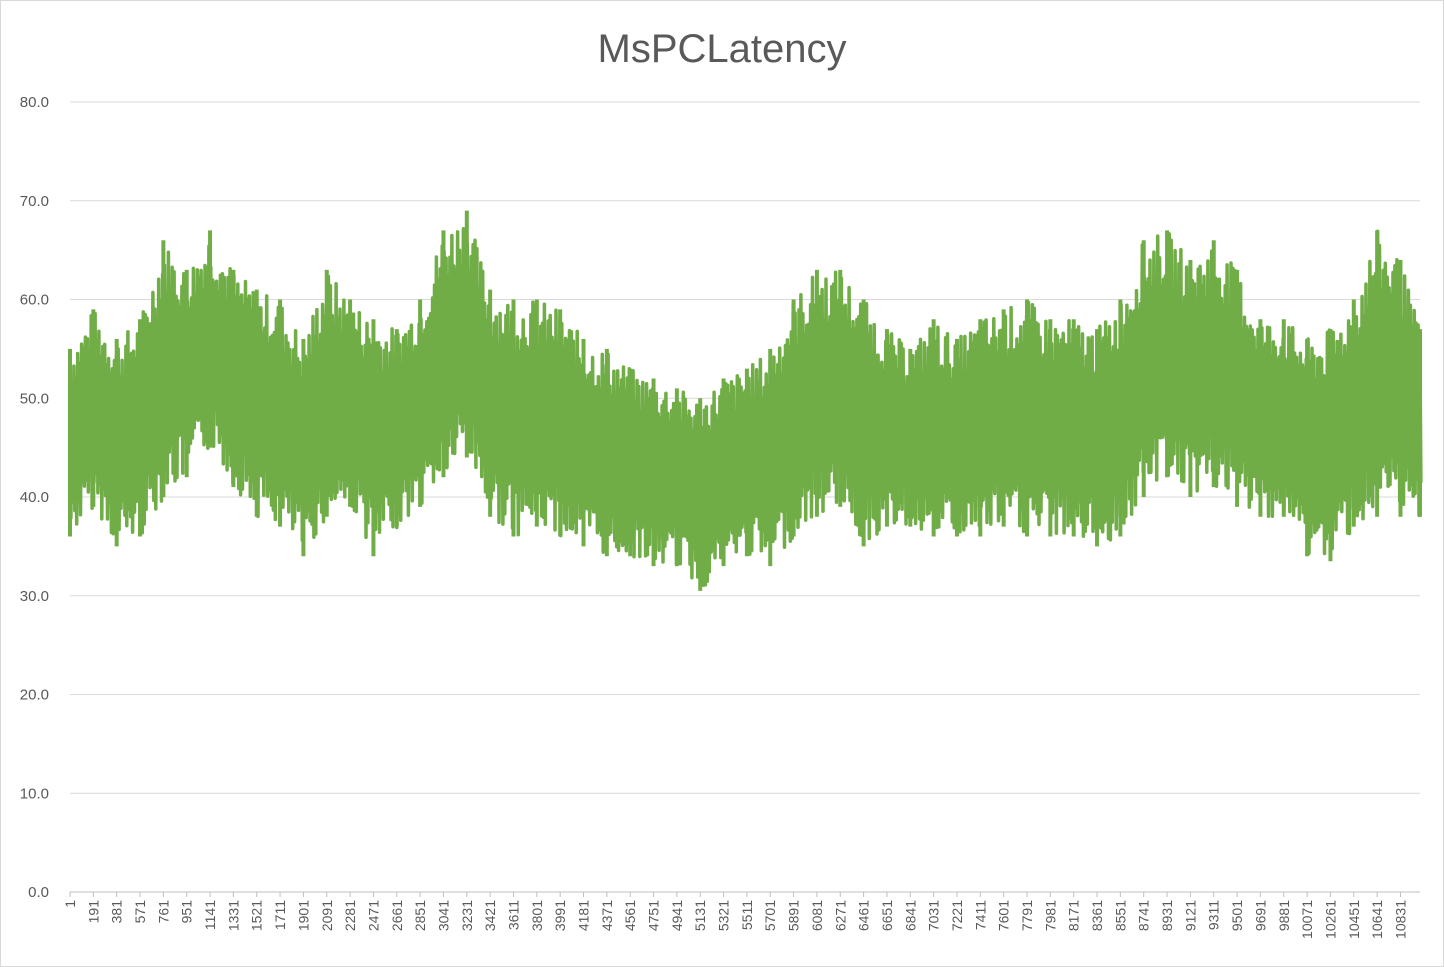  What do you see at coordinates (607, 915) in the screenshot?
I see `x-tick-label: 4371` at bounding box center [607, 915].